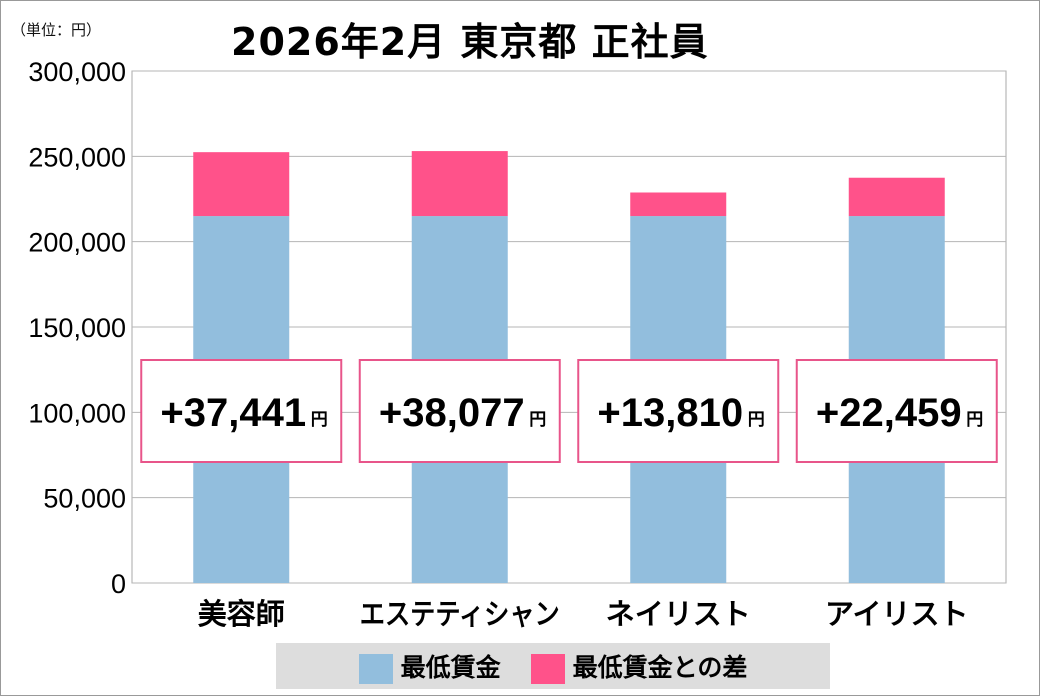 Image resolution: width=1040 pixels, height=696 pixels. I want to click on legend-item-diff: 最低賃金との差, so click(639, 666).